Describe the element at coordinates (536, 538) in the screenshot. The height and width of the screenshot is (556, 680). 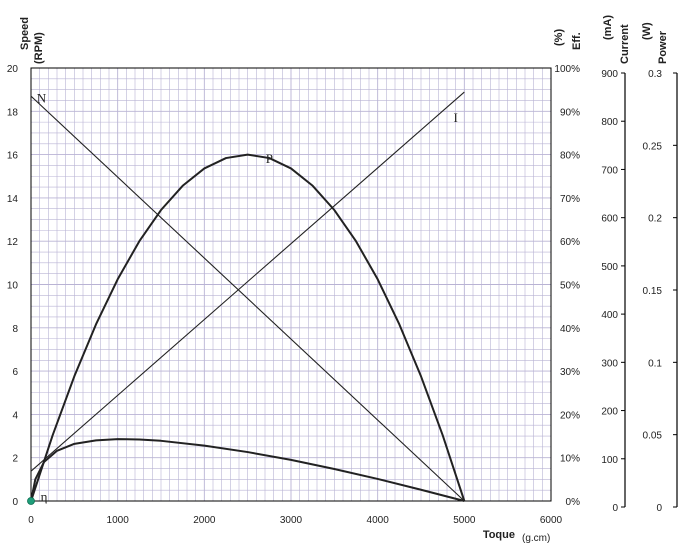
I see `x-axis-unit: (g.cm)` at that location.